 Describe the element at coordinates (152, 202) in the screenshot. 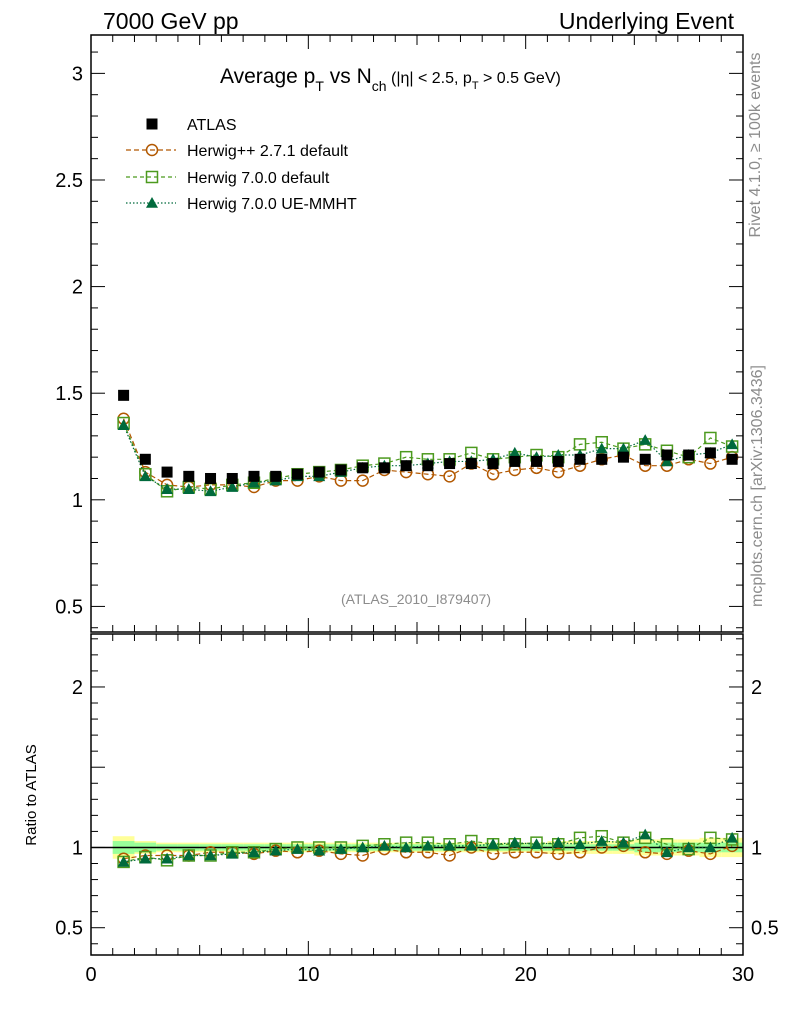

I see `legend-marker-herwig7ue` at that location.